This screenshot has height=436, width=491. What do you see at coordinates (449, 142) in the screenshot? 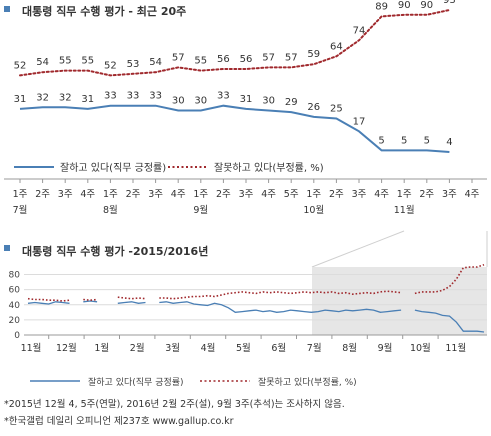
I see `top-data-label: 4` at bounding box center [449, 142].